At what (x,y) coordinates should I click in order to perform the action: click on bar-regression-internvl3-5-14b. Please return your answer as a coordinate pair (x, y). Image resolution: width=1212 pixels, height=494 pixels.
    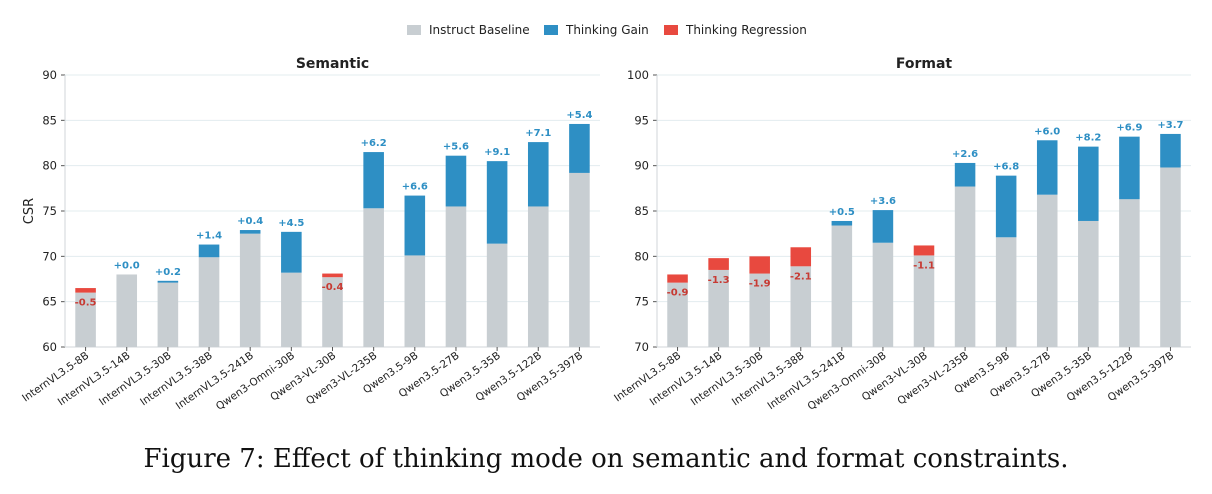
    Looking at the image, I should click on (718, 264).